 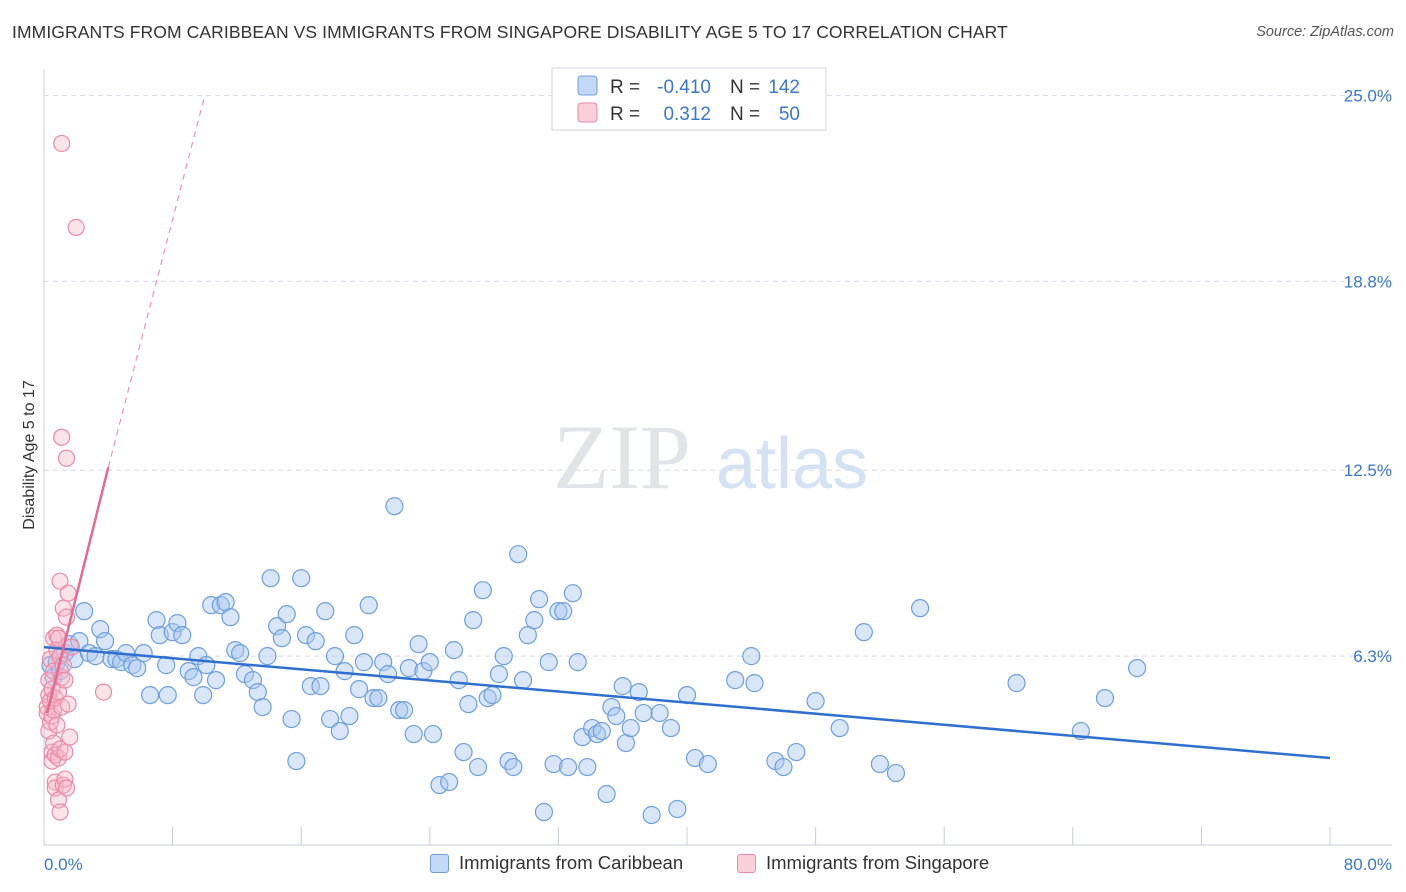 What do you see at coordinates (625, 114) in the screenshot?
I see `legend-r-label-singapore: R =` at bounding box center [625, 114].